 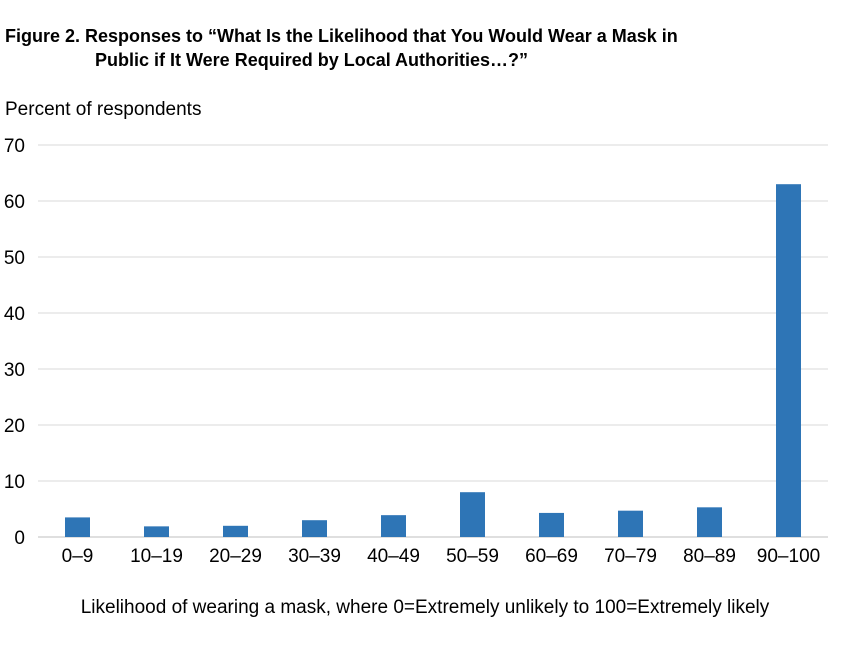 What do you see at coordinates (235, 556) in the screenshot?
I see `x-tick-label: 20–29` at bounding box center [235, 556].